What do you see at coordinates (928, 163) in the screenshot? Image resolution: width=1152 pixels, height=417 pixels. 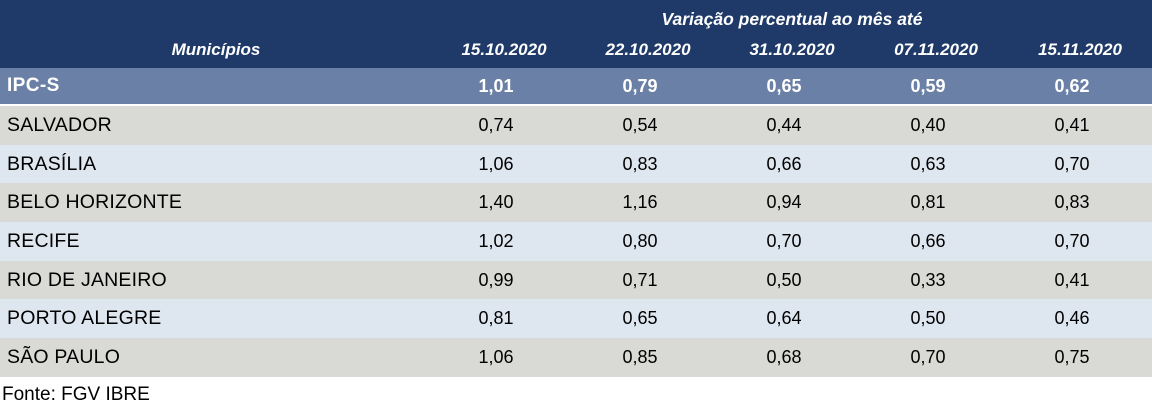 I see `row-value: 0,63` at bounding box center [928, 163].